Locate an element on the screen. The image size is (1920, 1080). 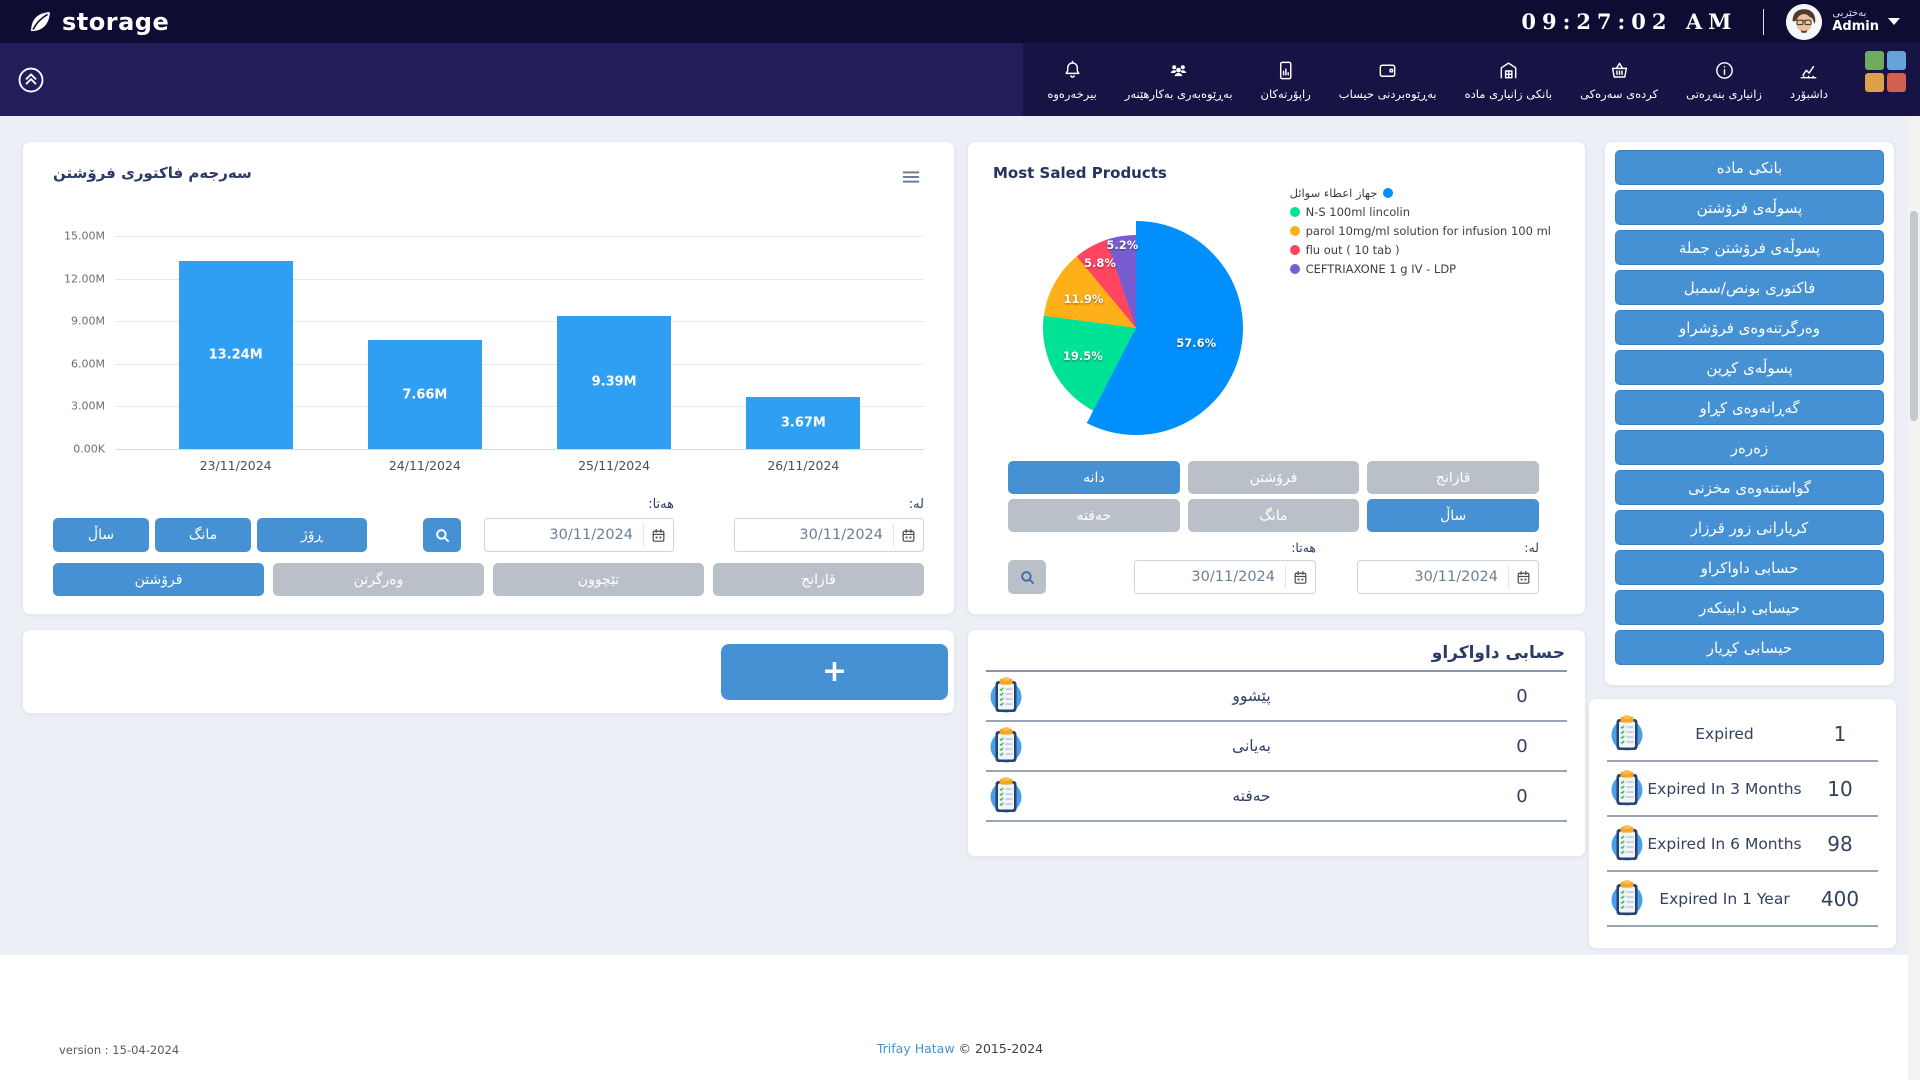
sidebar-item-material-bank: بانکی ماده is located at coordinates (1749, 167).